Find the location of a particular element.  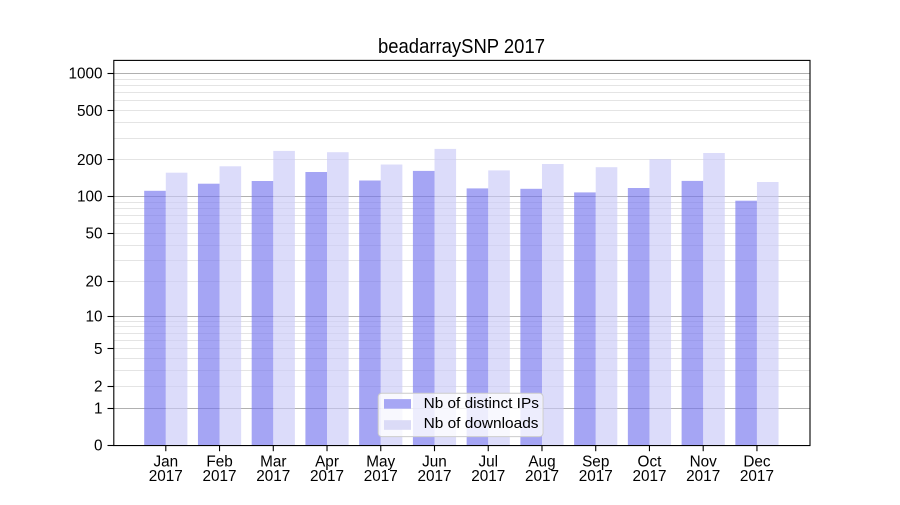

svg-text: beadarraySNP 2017 is located at coordinates (461, 46).